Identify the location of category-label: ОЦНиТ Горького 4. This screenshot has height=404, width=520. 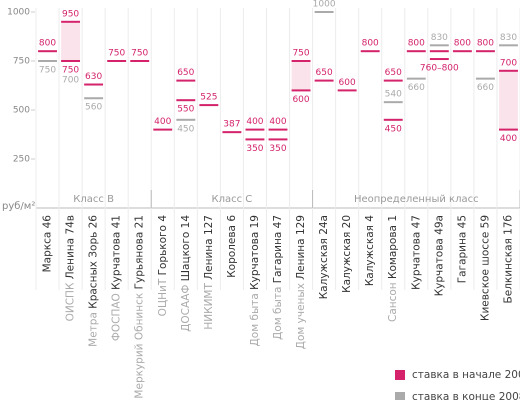
(163, 266).